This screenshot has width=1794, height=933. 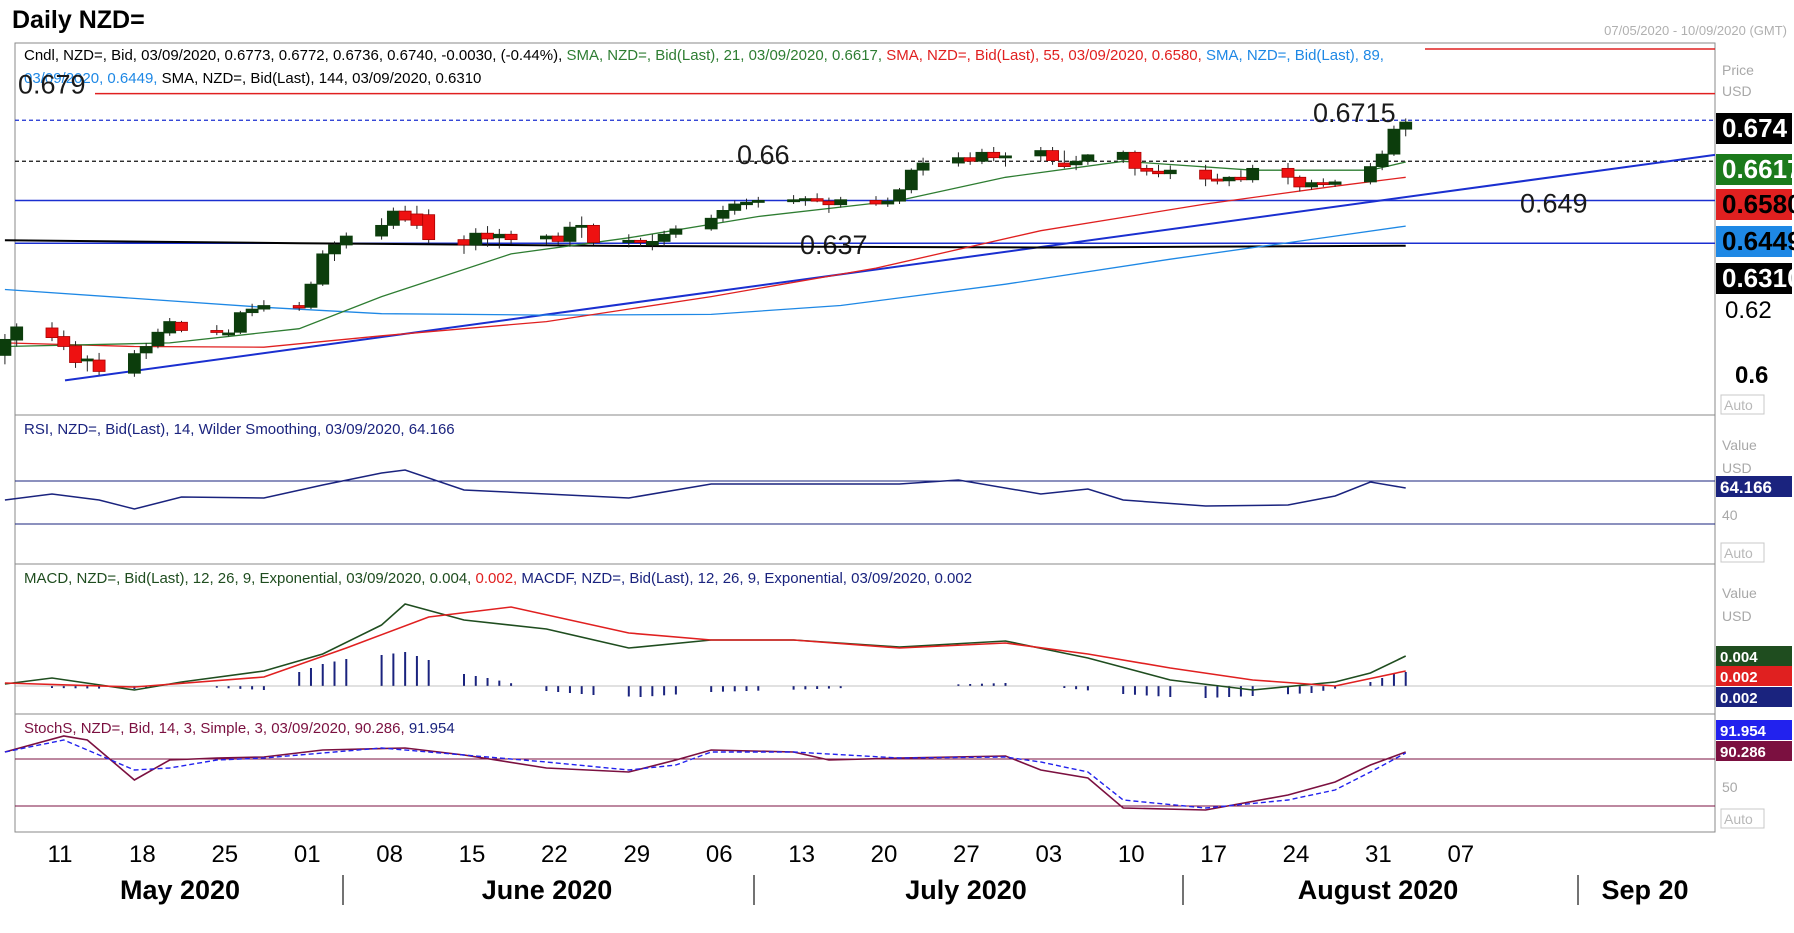 What do you see at coordinates (1739, 657) in the screenshot?
I see `macd-tag-text: 0.004` at bounding box center [1739, 657].